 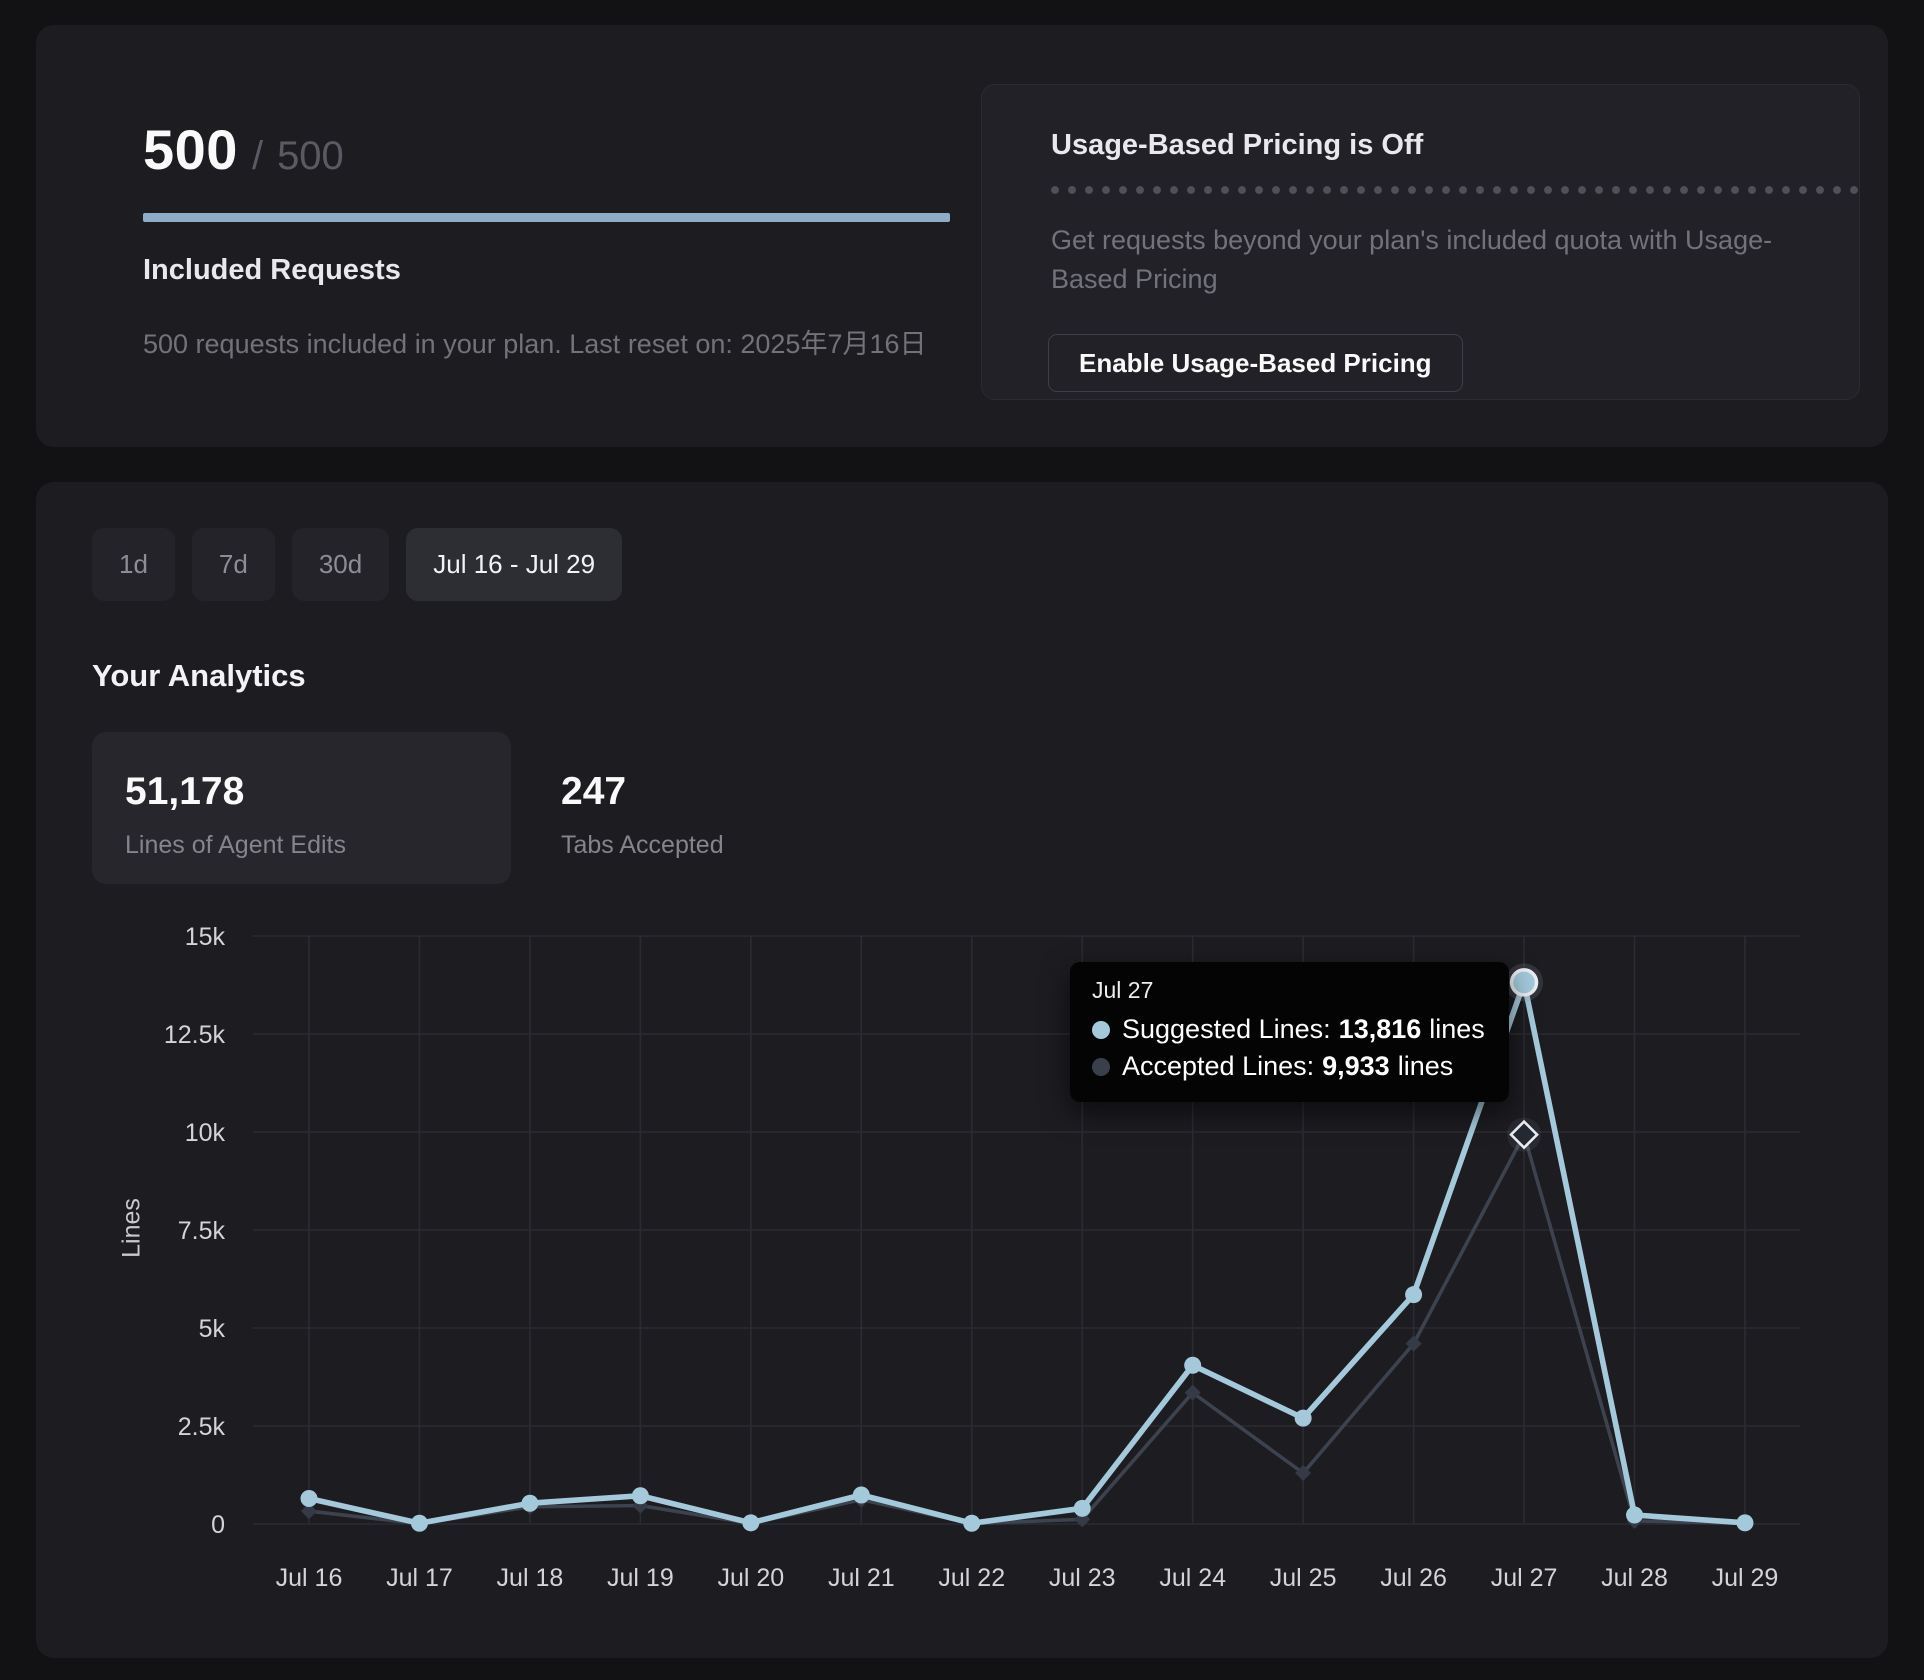 What do you see at coordinates (514, 564) in the screenshot?
I see `range-button-custom: Jul 16 - Jul 29` at bounding box center [514, 564].